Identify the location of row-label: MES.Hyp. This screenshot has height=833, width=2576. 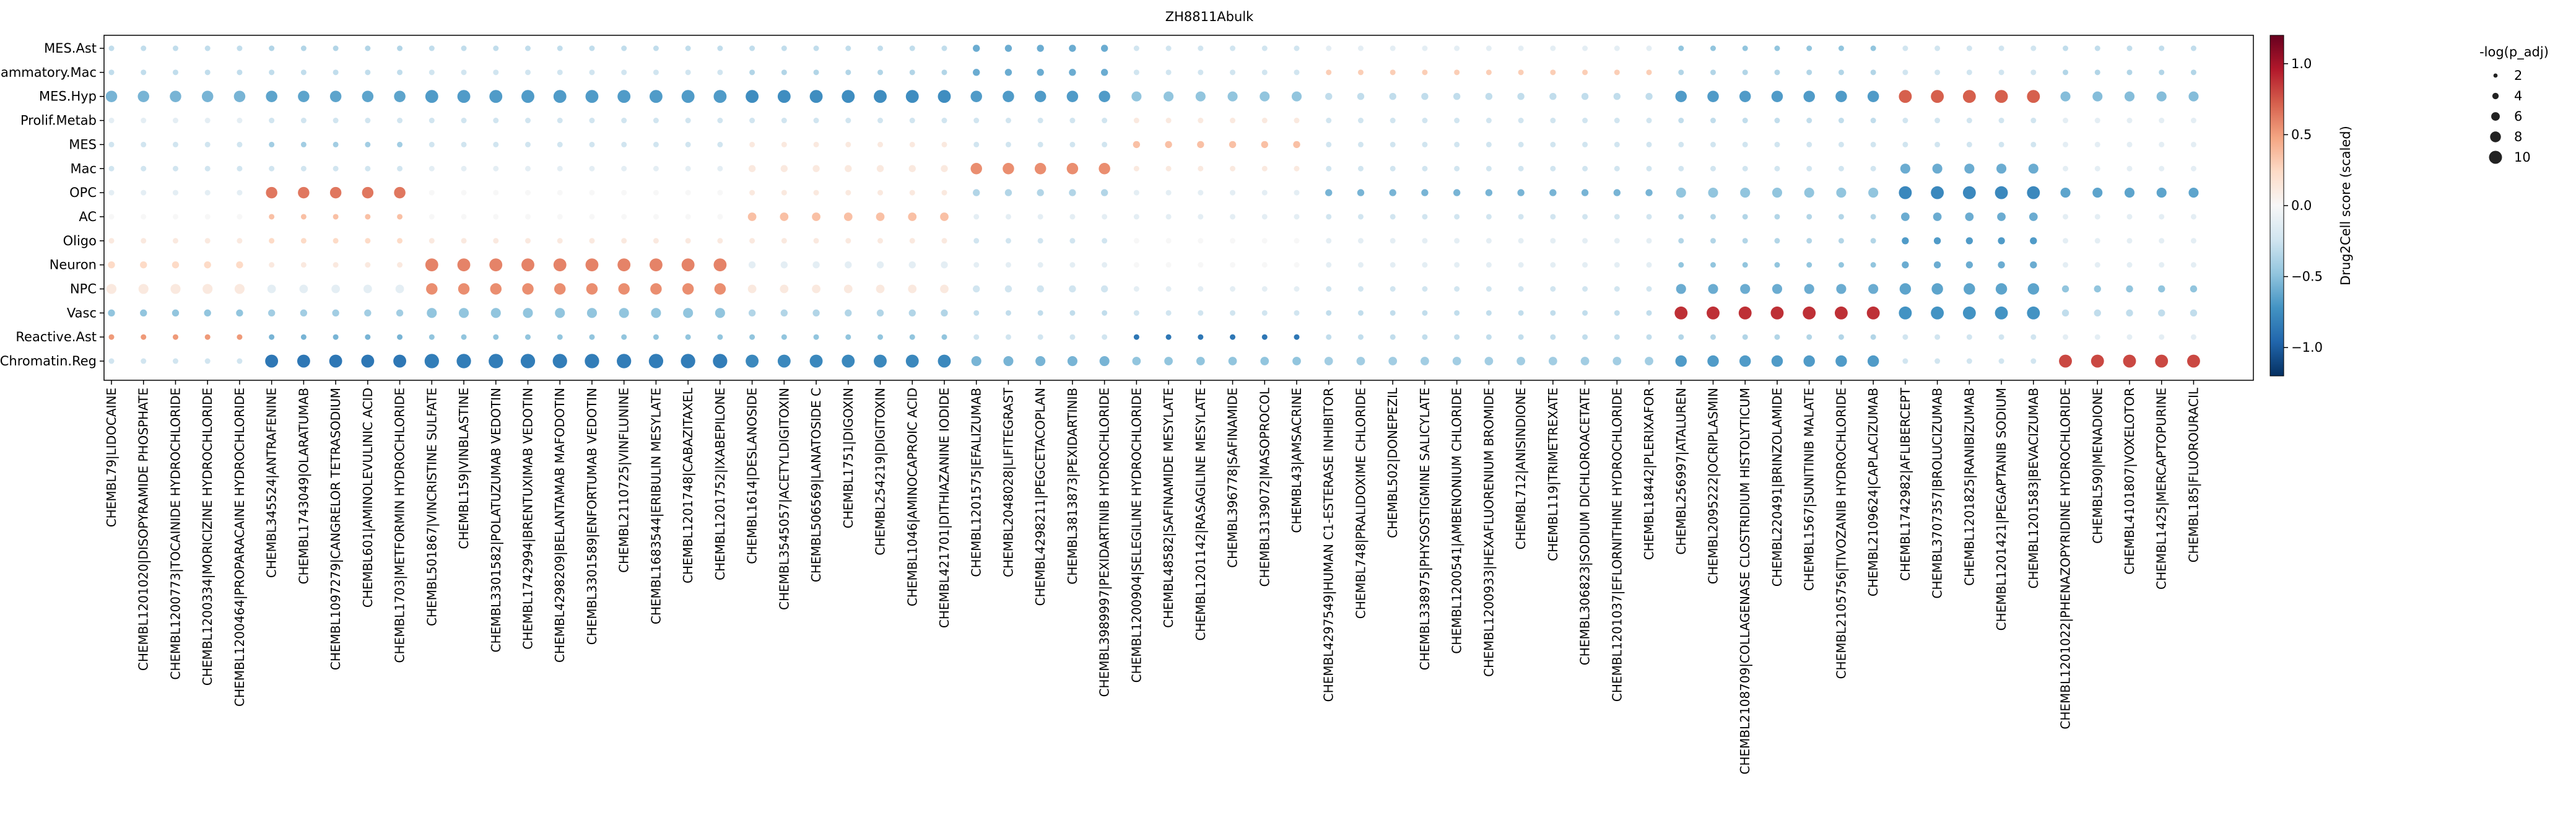
(68, 96).